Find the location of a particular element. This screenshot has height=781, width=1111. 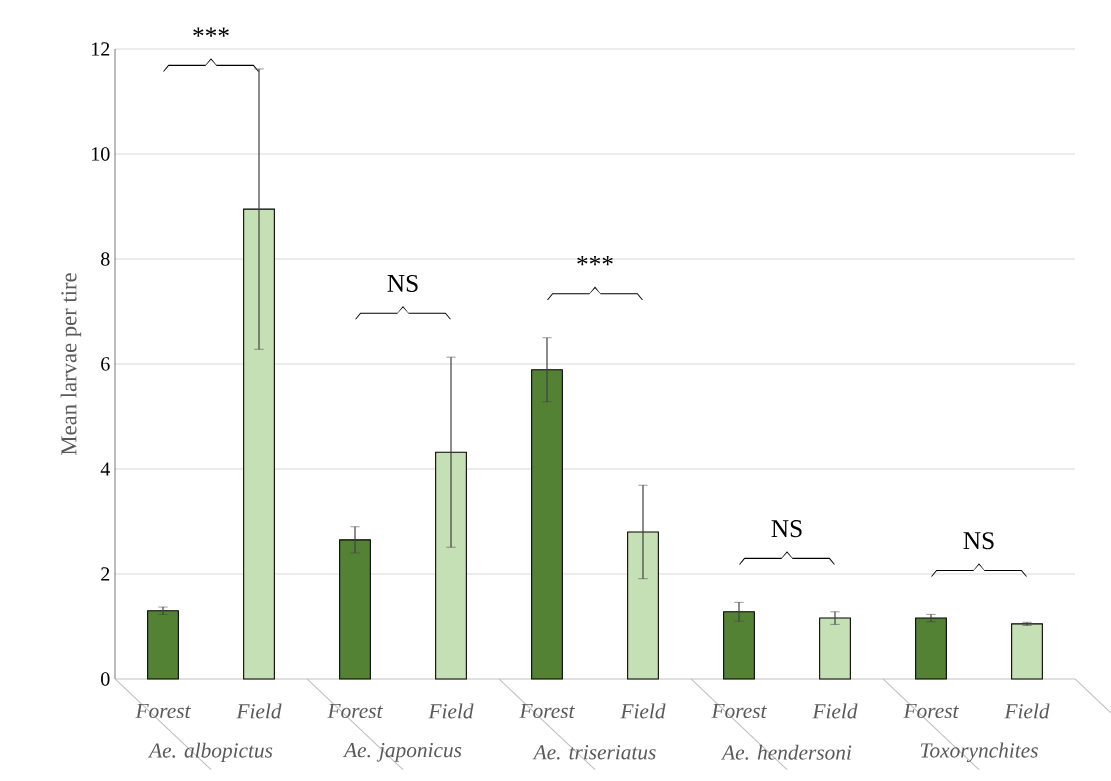

y-tick-label: 4 is located at coordinates (105, 469).